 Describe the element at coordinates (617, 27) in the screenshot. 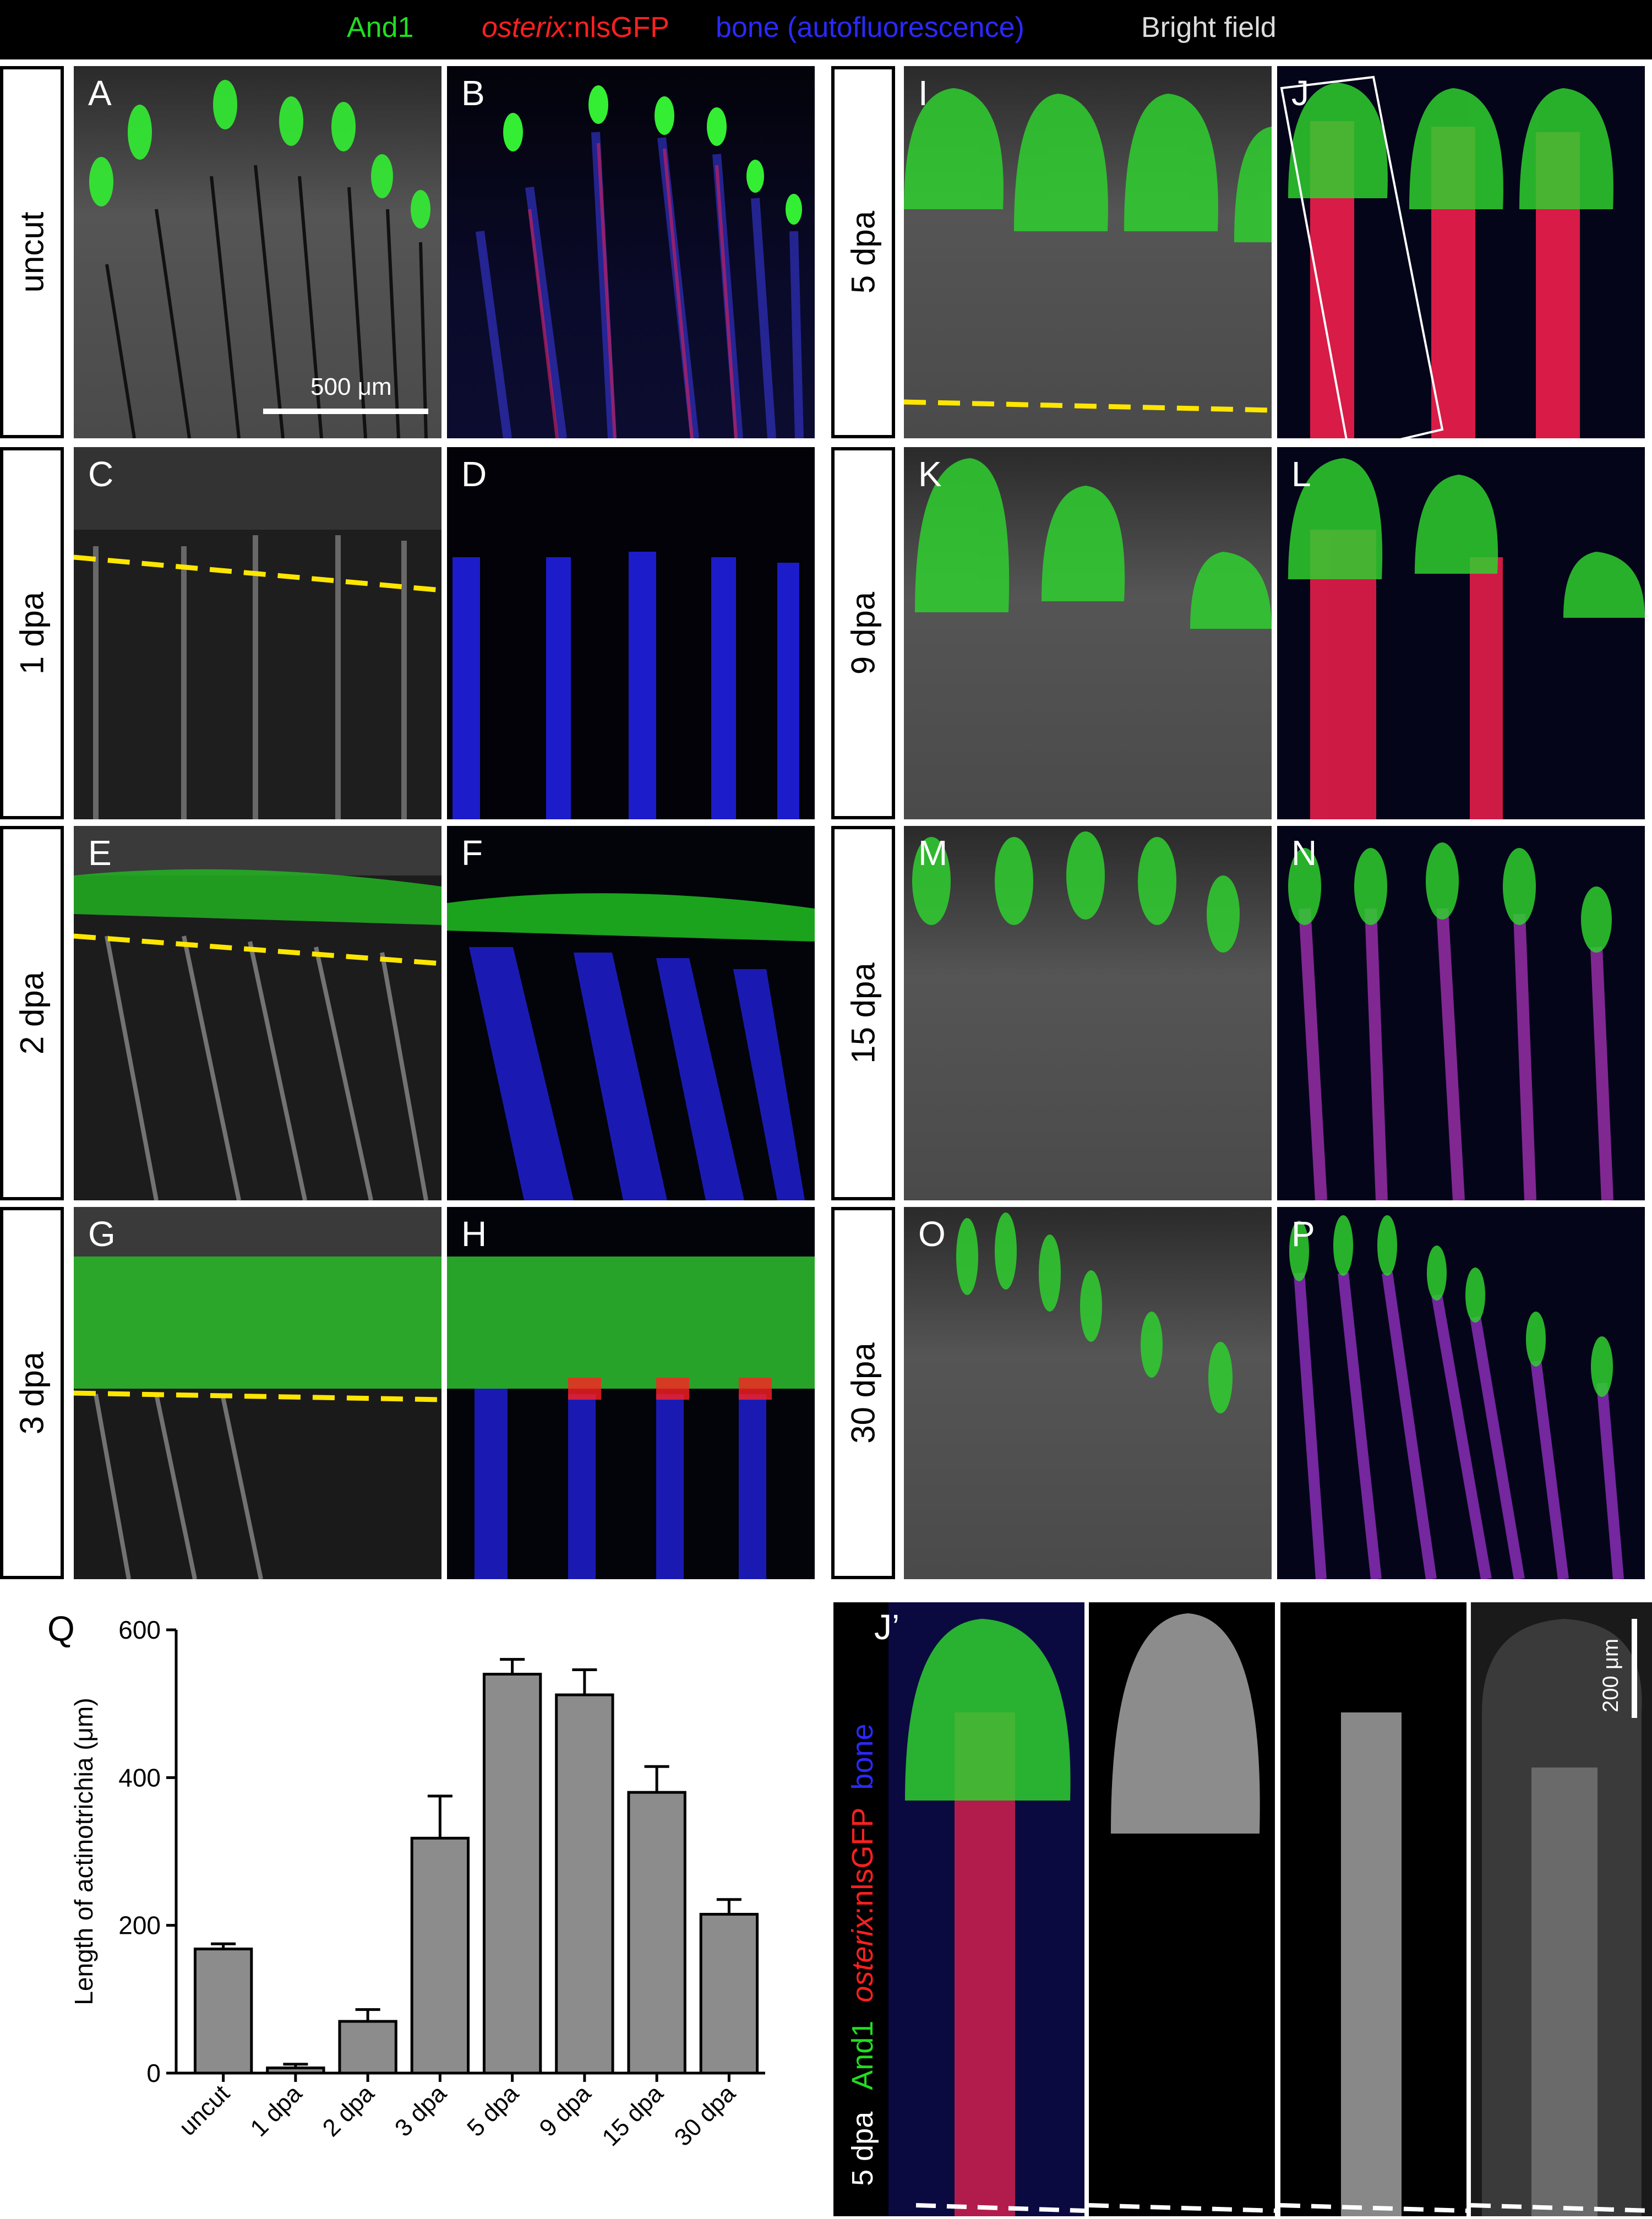

I see `legend-osterix-suffix: :nlsGFP` at that location.